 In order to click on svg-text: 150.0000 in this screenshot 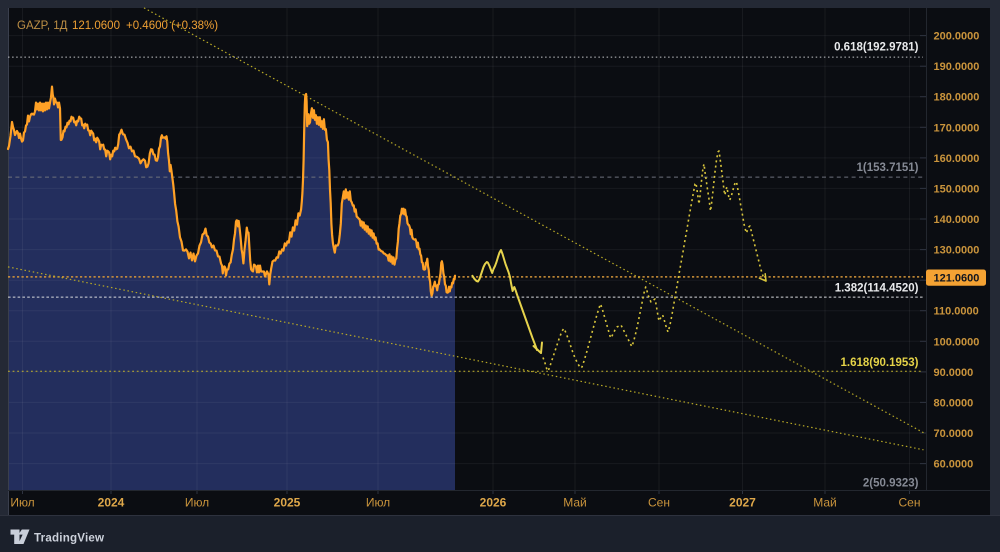, I will do `click(957, 189)`.